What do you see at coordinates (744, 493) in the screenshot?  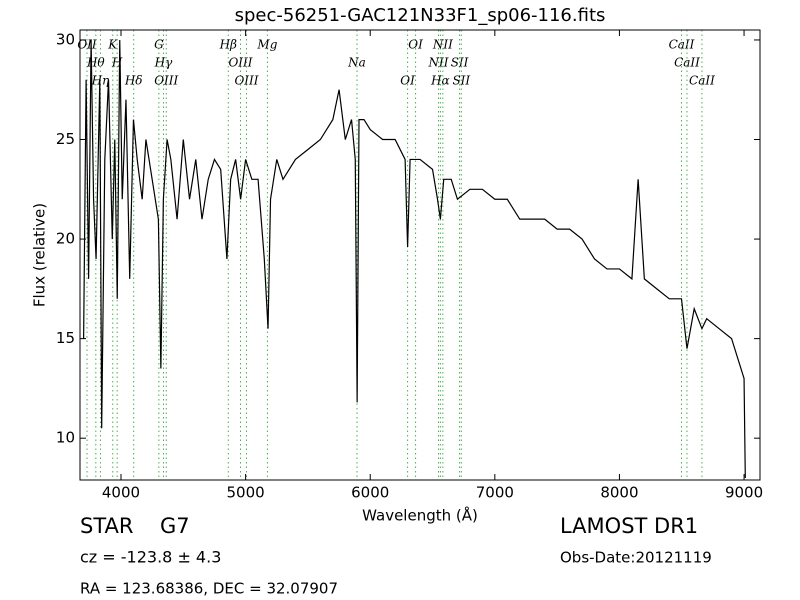 I see `x-tick-label: 9000` at bounding box center [744, 493].